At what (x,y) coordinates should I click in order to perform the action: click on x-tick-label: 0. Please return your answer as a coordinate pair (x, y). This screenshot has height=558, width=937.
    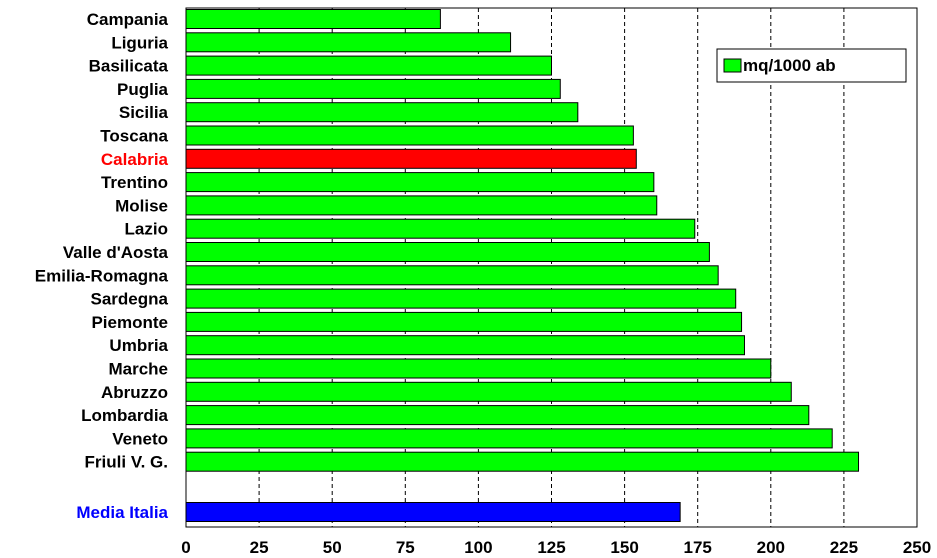
    Looking at the image, I should click on (185, 547).